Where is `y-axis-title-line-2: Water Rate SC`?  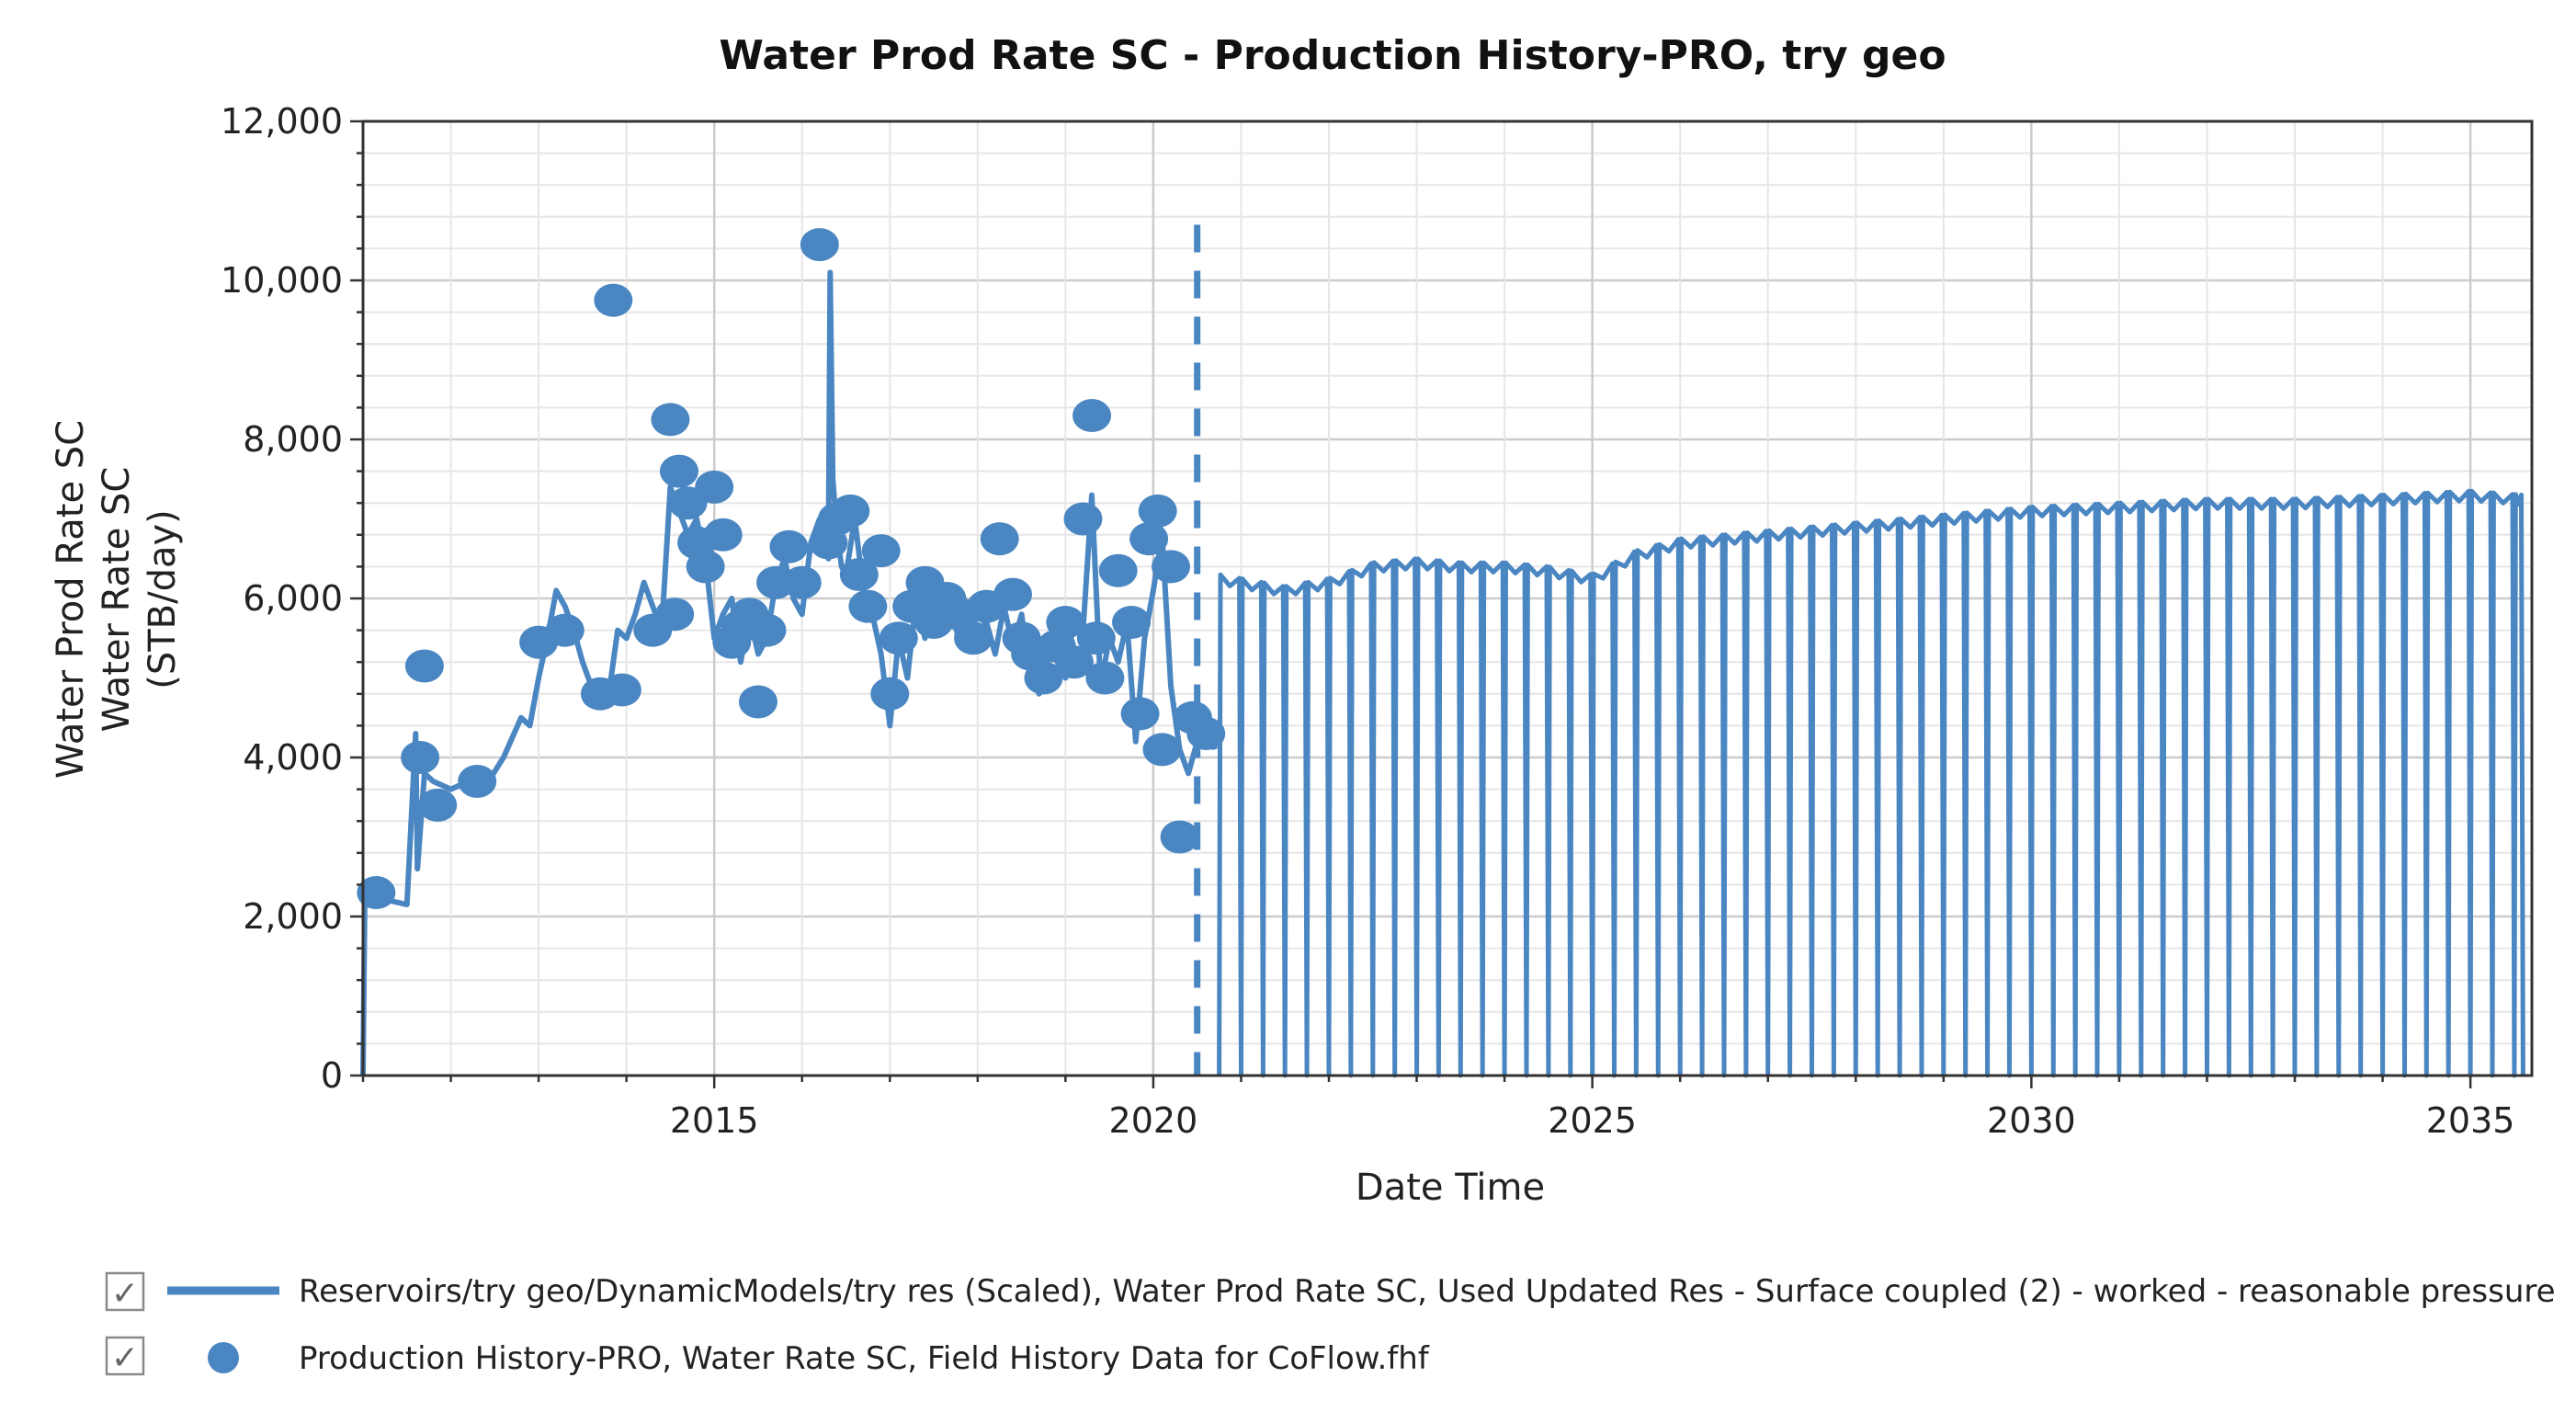 y-axis-title-line-2: Water Rate SC is located at coordinates (117, 600).